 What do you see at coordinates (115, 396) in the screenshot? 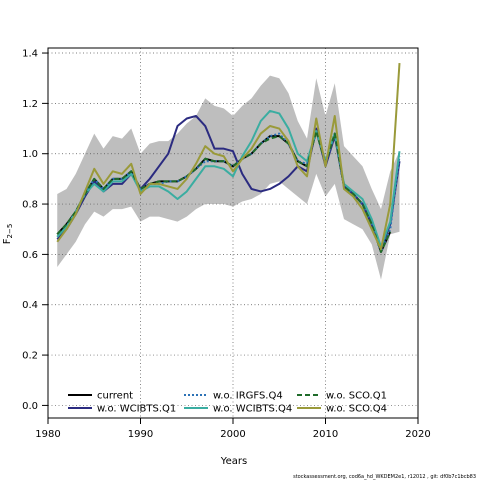
I see `legend-label: current` at bounding box center [115, 396].